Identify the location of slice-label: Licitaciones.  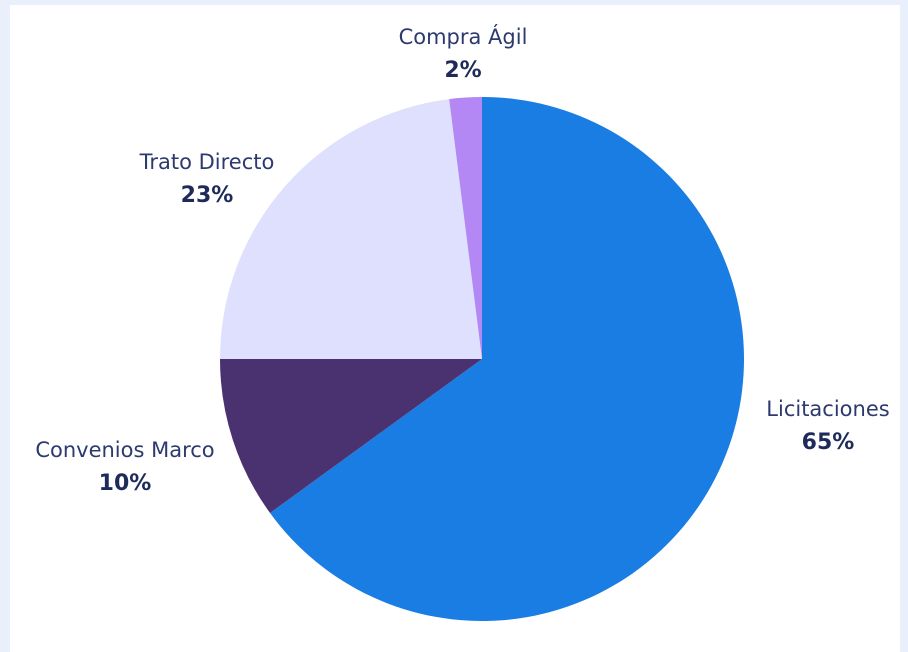
(827, 409).